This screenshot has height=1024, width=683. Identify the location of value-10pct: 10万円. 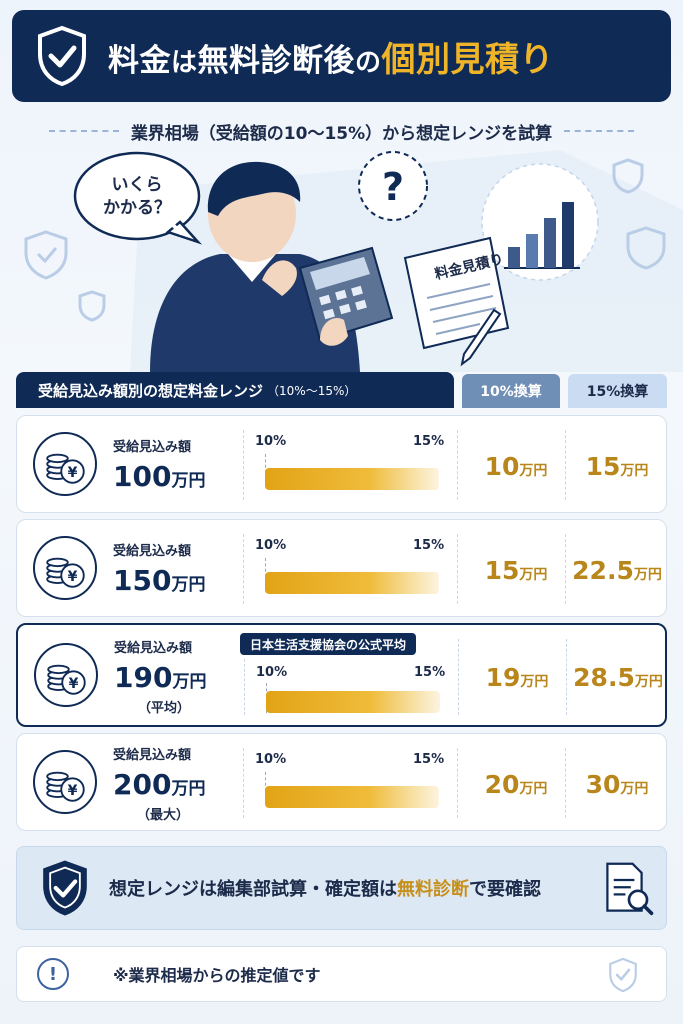
(516, 466).